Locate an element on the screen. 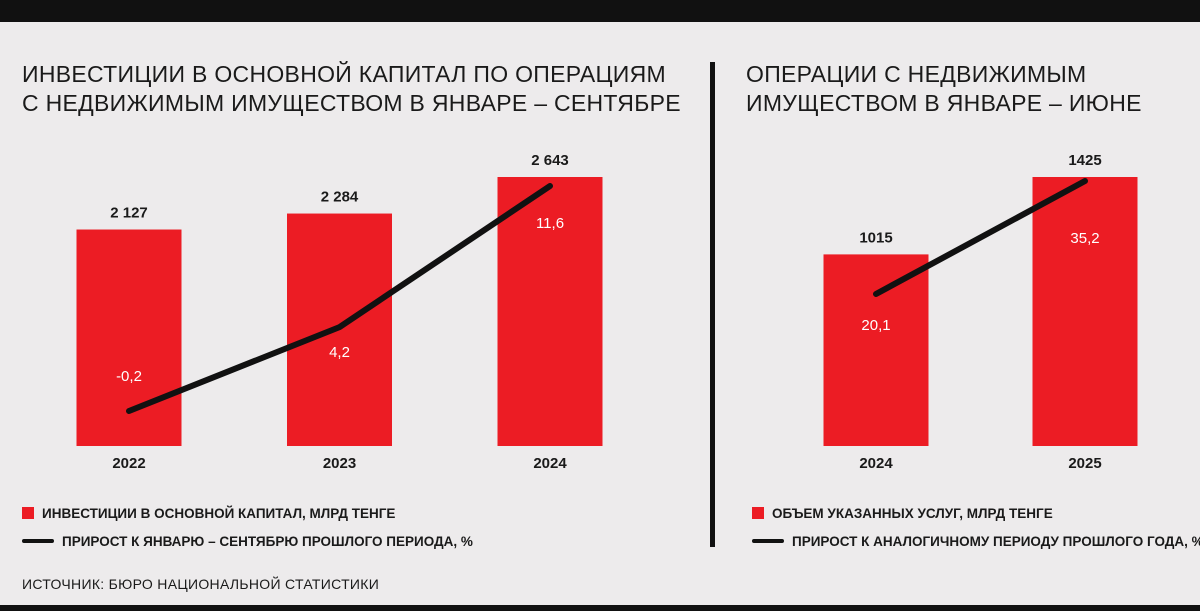 The image size is (1200, 611). legend-label: ОБЪЕМ УКАЗАННЫХ УСЛУГ, МЛРД ТЕНГЕ is located at coordinates (912, 513).